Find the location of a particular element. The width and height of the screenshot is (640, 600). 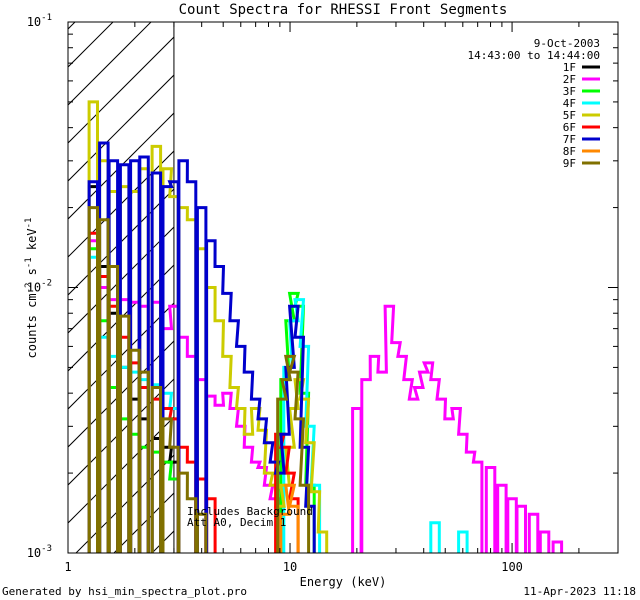

series-line-8f is located at coordinates (289, 518).